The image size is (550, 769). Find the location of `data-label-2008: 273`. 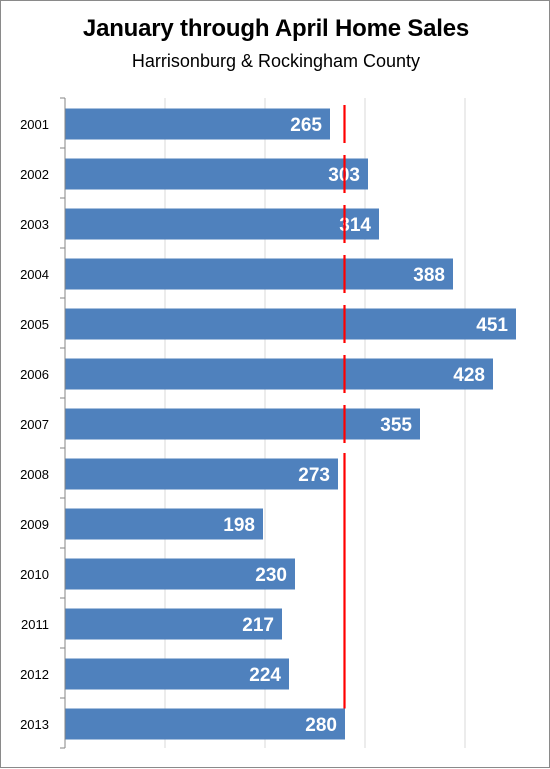

data-label-2008: 273 is located at coordinates (314, 475).